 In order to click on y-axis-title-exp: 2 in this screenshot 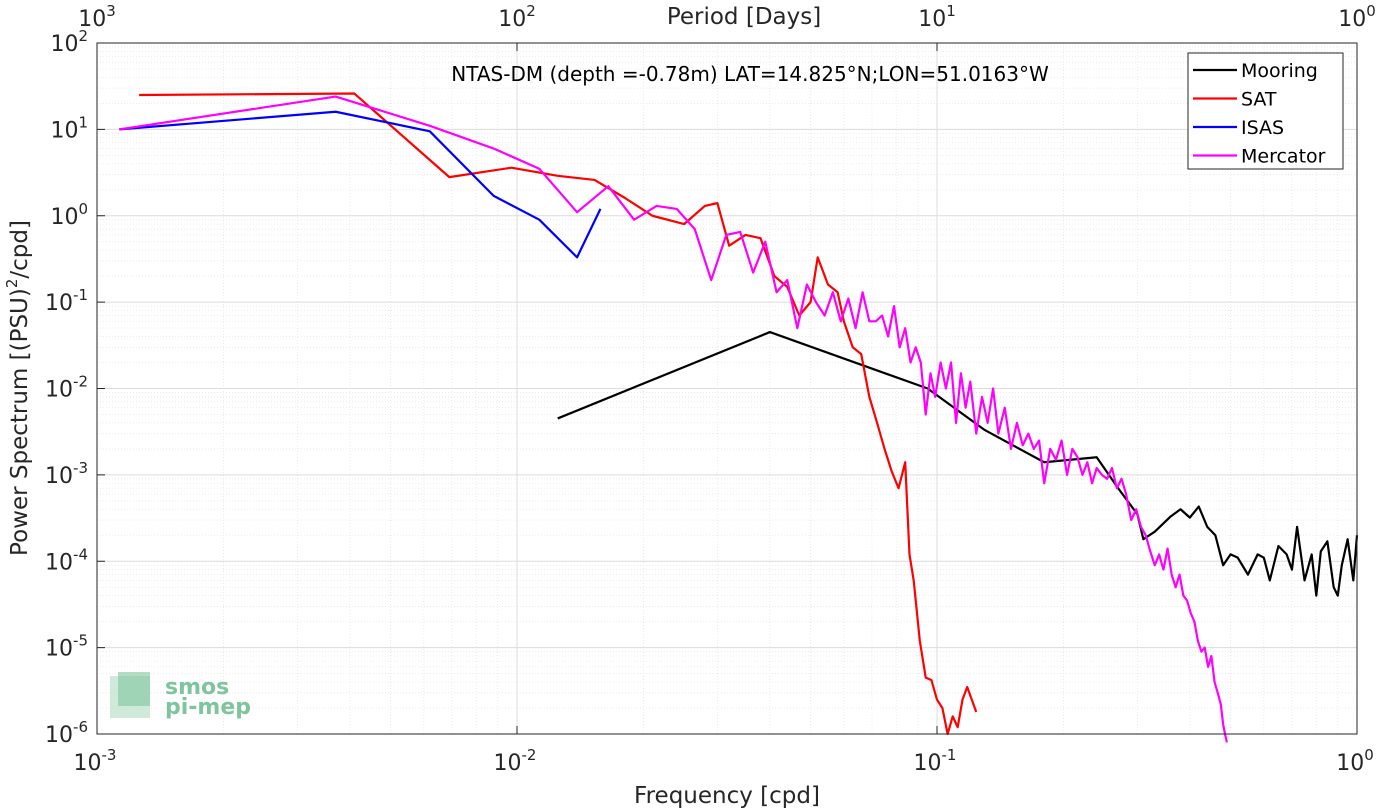, I will do `click(12, 284)`.